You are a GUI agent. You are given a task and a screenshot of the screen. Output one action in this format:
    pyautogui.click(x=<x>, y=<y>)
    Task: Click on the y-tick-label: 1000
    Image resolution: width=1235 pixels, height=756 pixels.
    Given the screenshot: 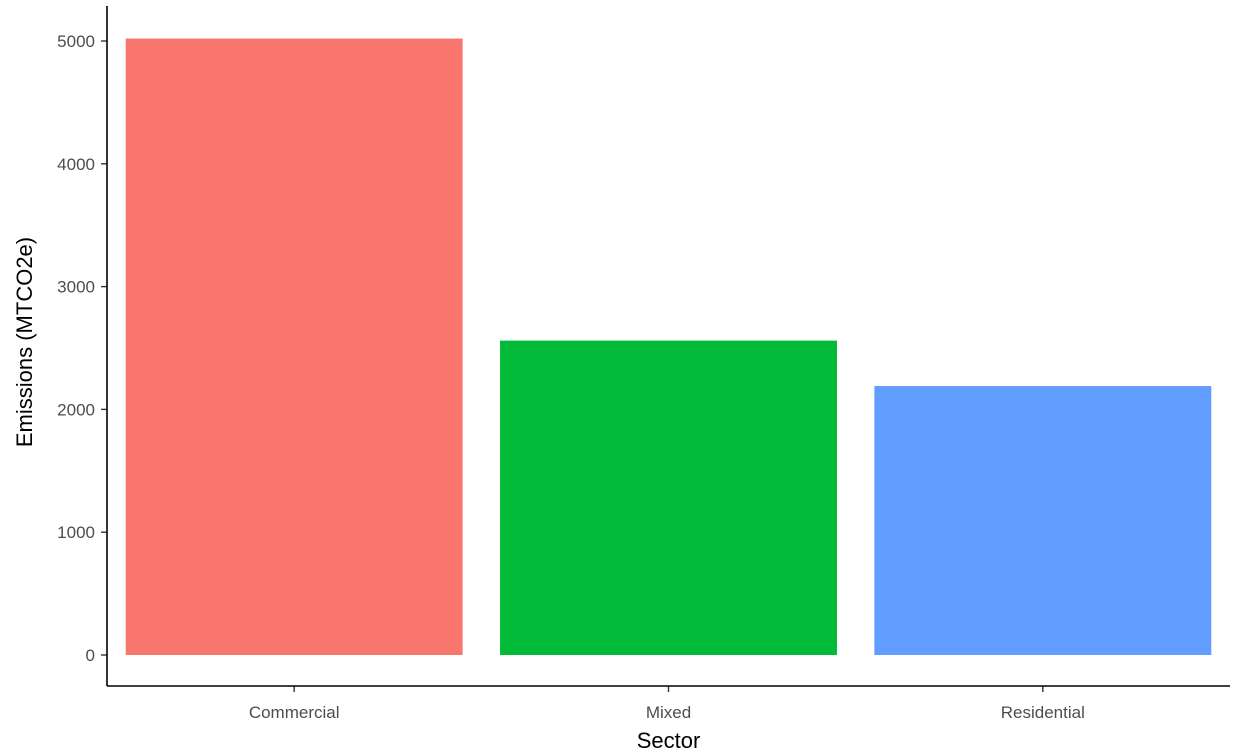 What is the action you would take?
    pyautogui.click(x=76, y=532)
    